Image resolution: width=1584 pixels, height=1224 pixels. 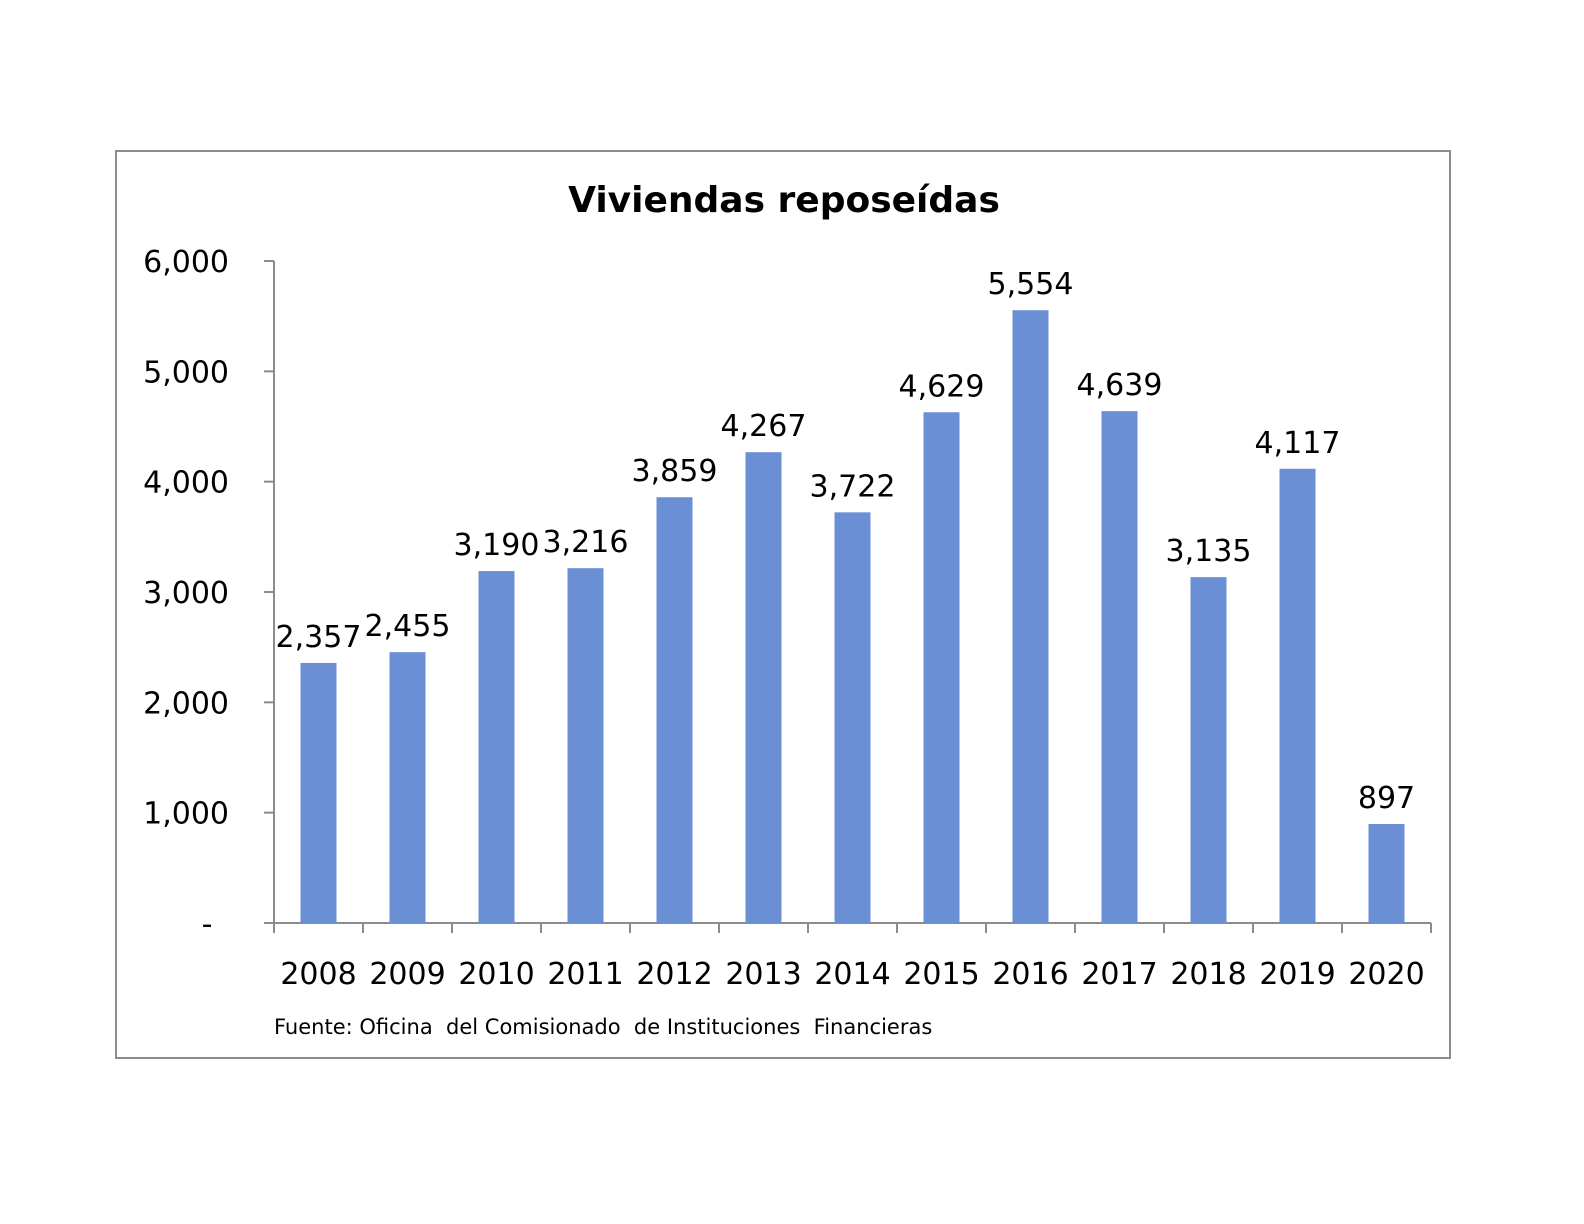 What do you see at coordinates (1386, 798) in the screenshot?
I see `data-label: 897` at bounding box center [1386, 798].